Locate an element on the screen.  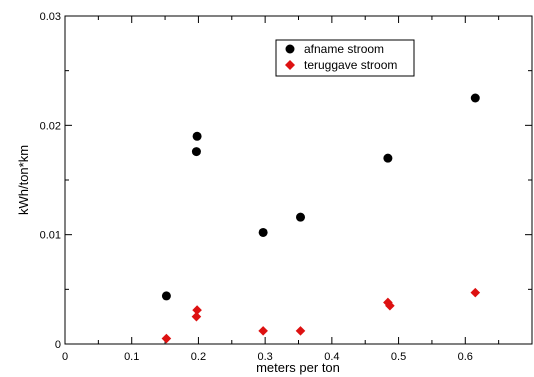
legend-label-teruggave: teruggave stroom is located at coordinates (350, 65).